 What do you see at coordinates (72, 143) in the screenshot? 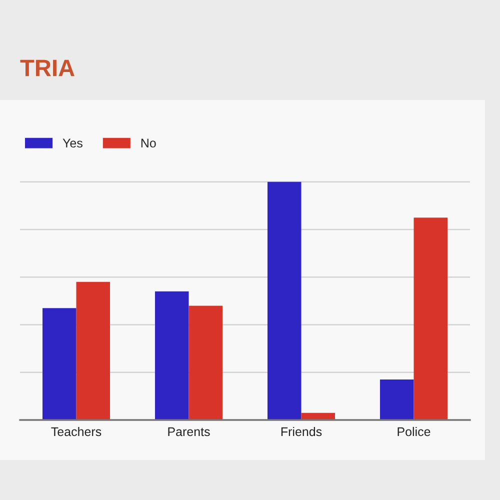
I see `legend-label: Yes` at bounding box center [72, 143].